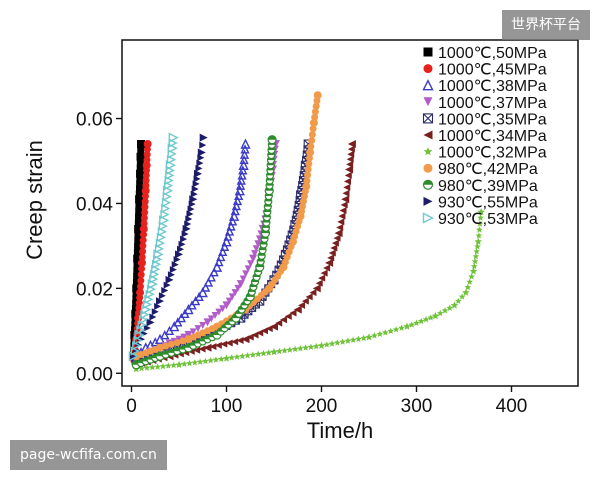  Describe the element at coordinates (485, 153) in the screenshot. I see `legend-entry: 1000℃,32MPa` at that location.